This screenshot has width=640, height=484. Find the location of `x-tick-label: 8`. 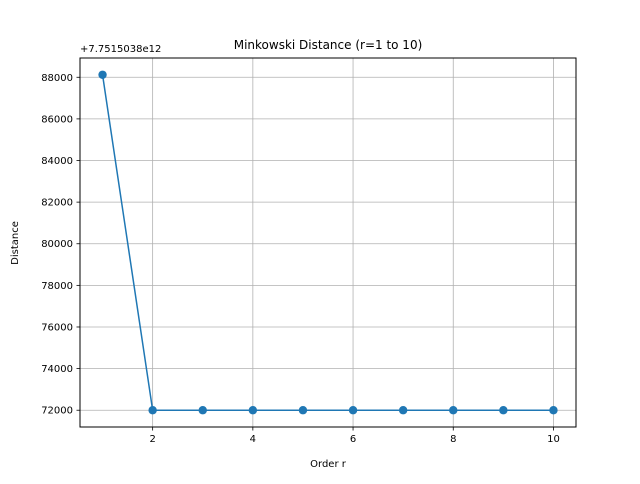

x-tick-label: 8 is located at coordinates (453, 439).